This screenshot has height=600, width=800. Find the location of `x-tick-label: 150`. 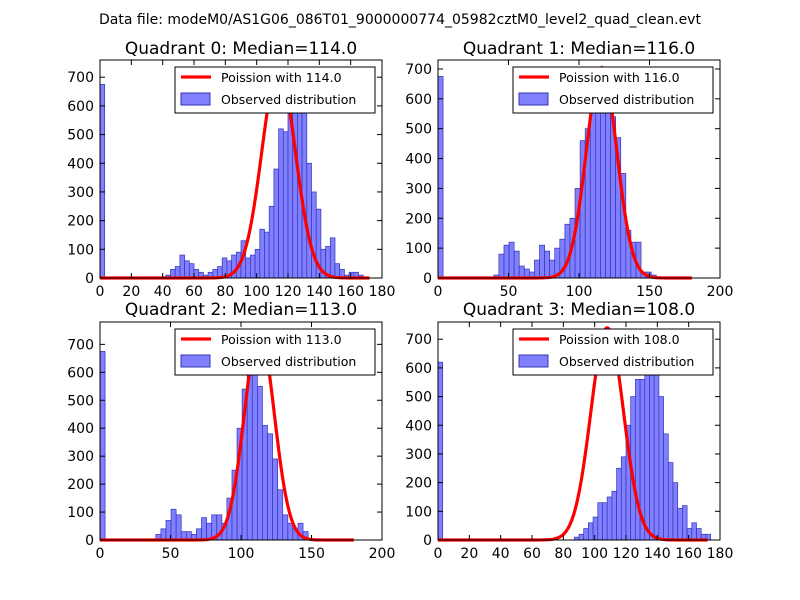

x-tick-label: 150 is located at coordinates (649, 292).